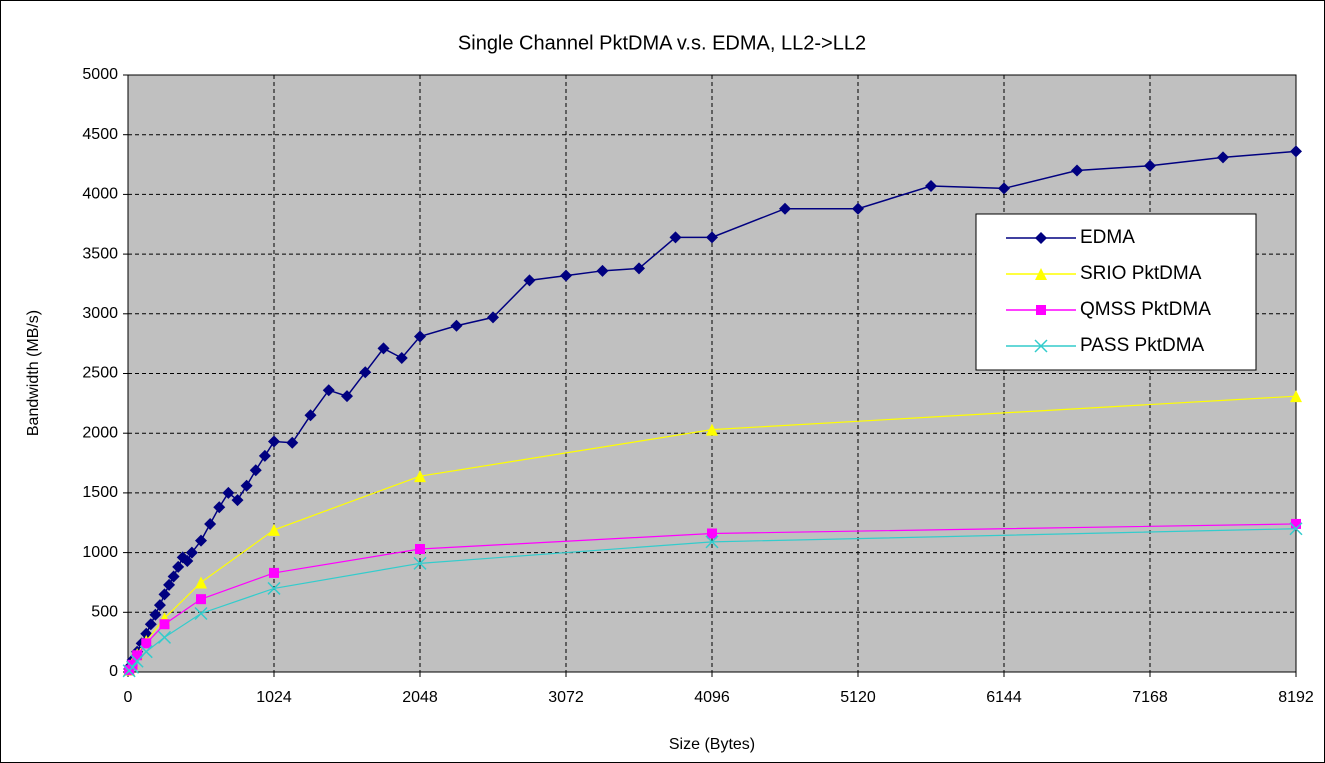  What do you see at coordinates (113, 671) in the screenshot?
I see `y-tick-label: 0` at bounding box center [113, 671].